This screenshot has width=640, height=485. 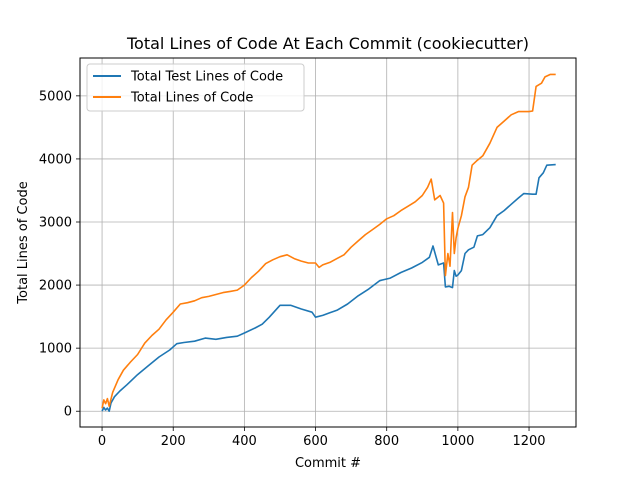 I want to click on y-tick-label: 0, so click(x=68, y=412).